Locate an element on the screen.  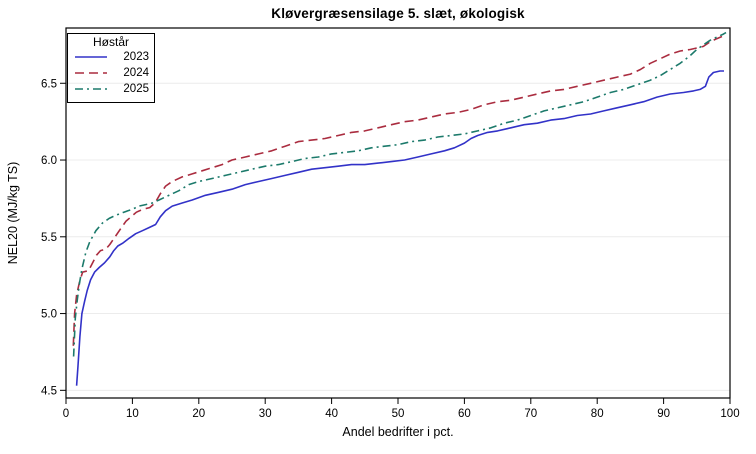
y-tick-label-6.5: 6.5 is located at coordinates (49, 84).